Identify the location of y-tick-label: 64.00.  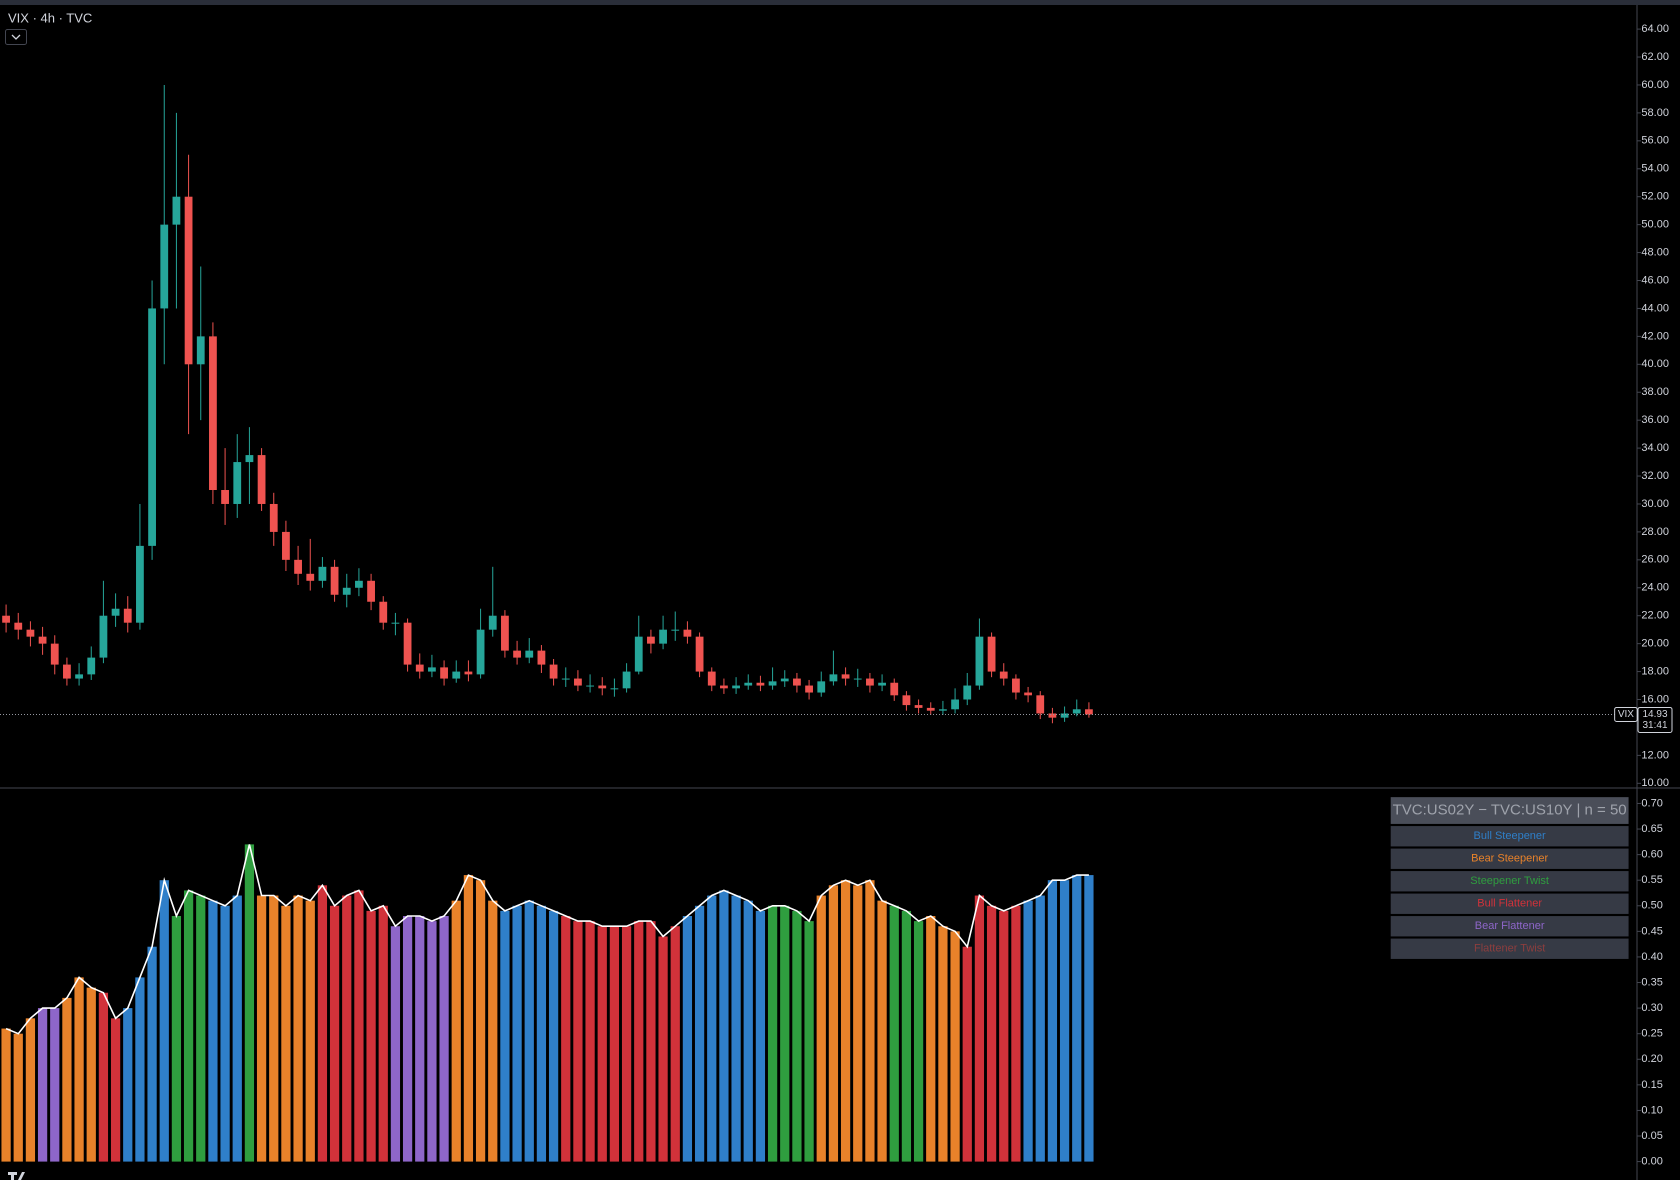
(1655, 29).